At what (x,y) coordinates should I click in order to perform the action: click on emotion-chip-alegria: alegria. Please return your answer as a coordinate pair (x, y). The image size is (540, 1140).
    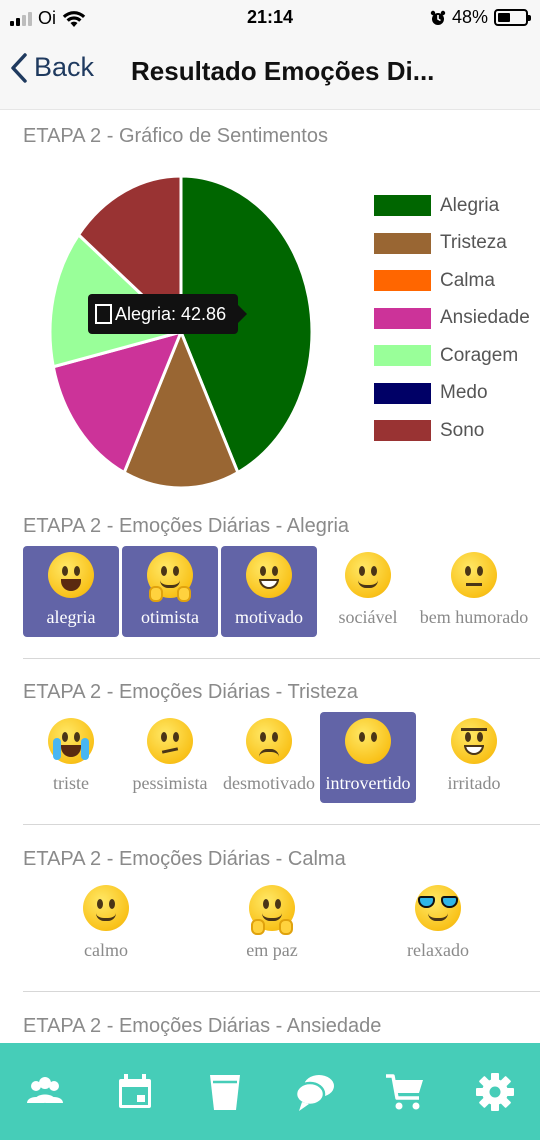
    Looking at the image, I should click on (71, 591).